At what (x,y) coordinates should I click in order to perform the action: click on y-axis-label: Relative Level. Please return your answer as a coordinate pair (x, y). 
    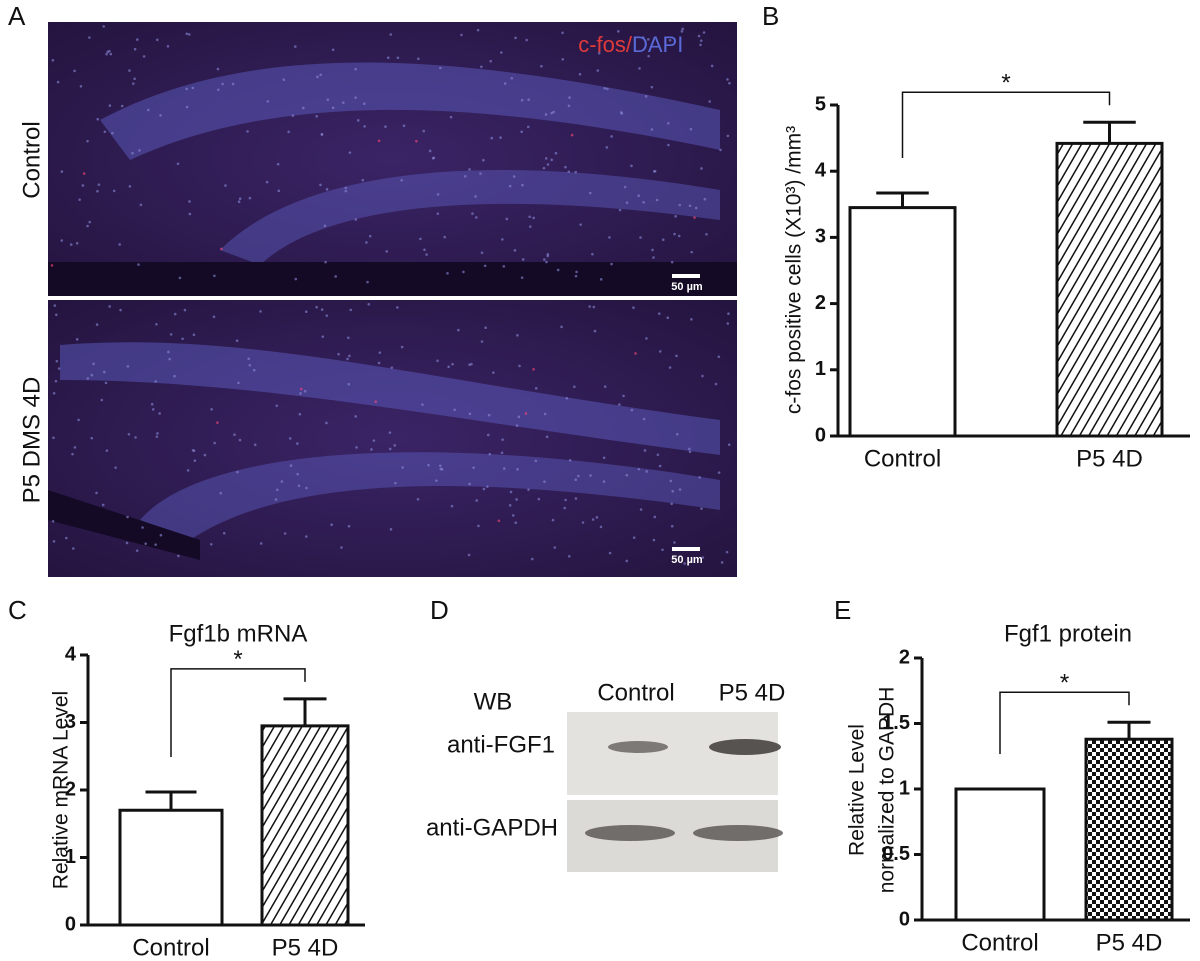
    Looking at the image, I should click on (857, 790).